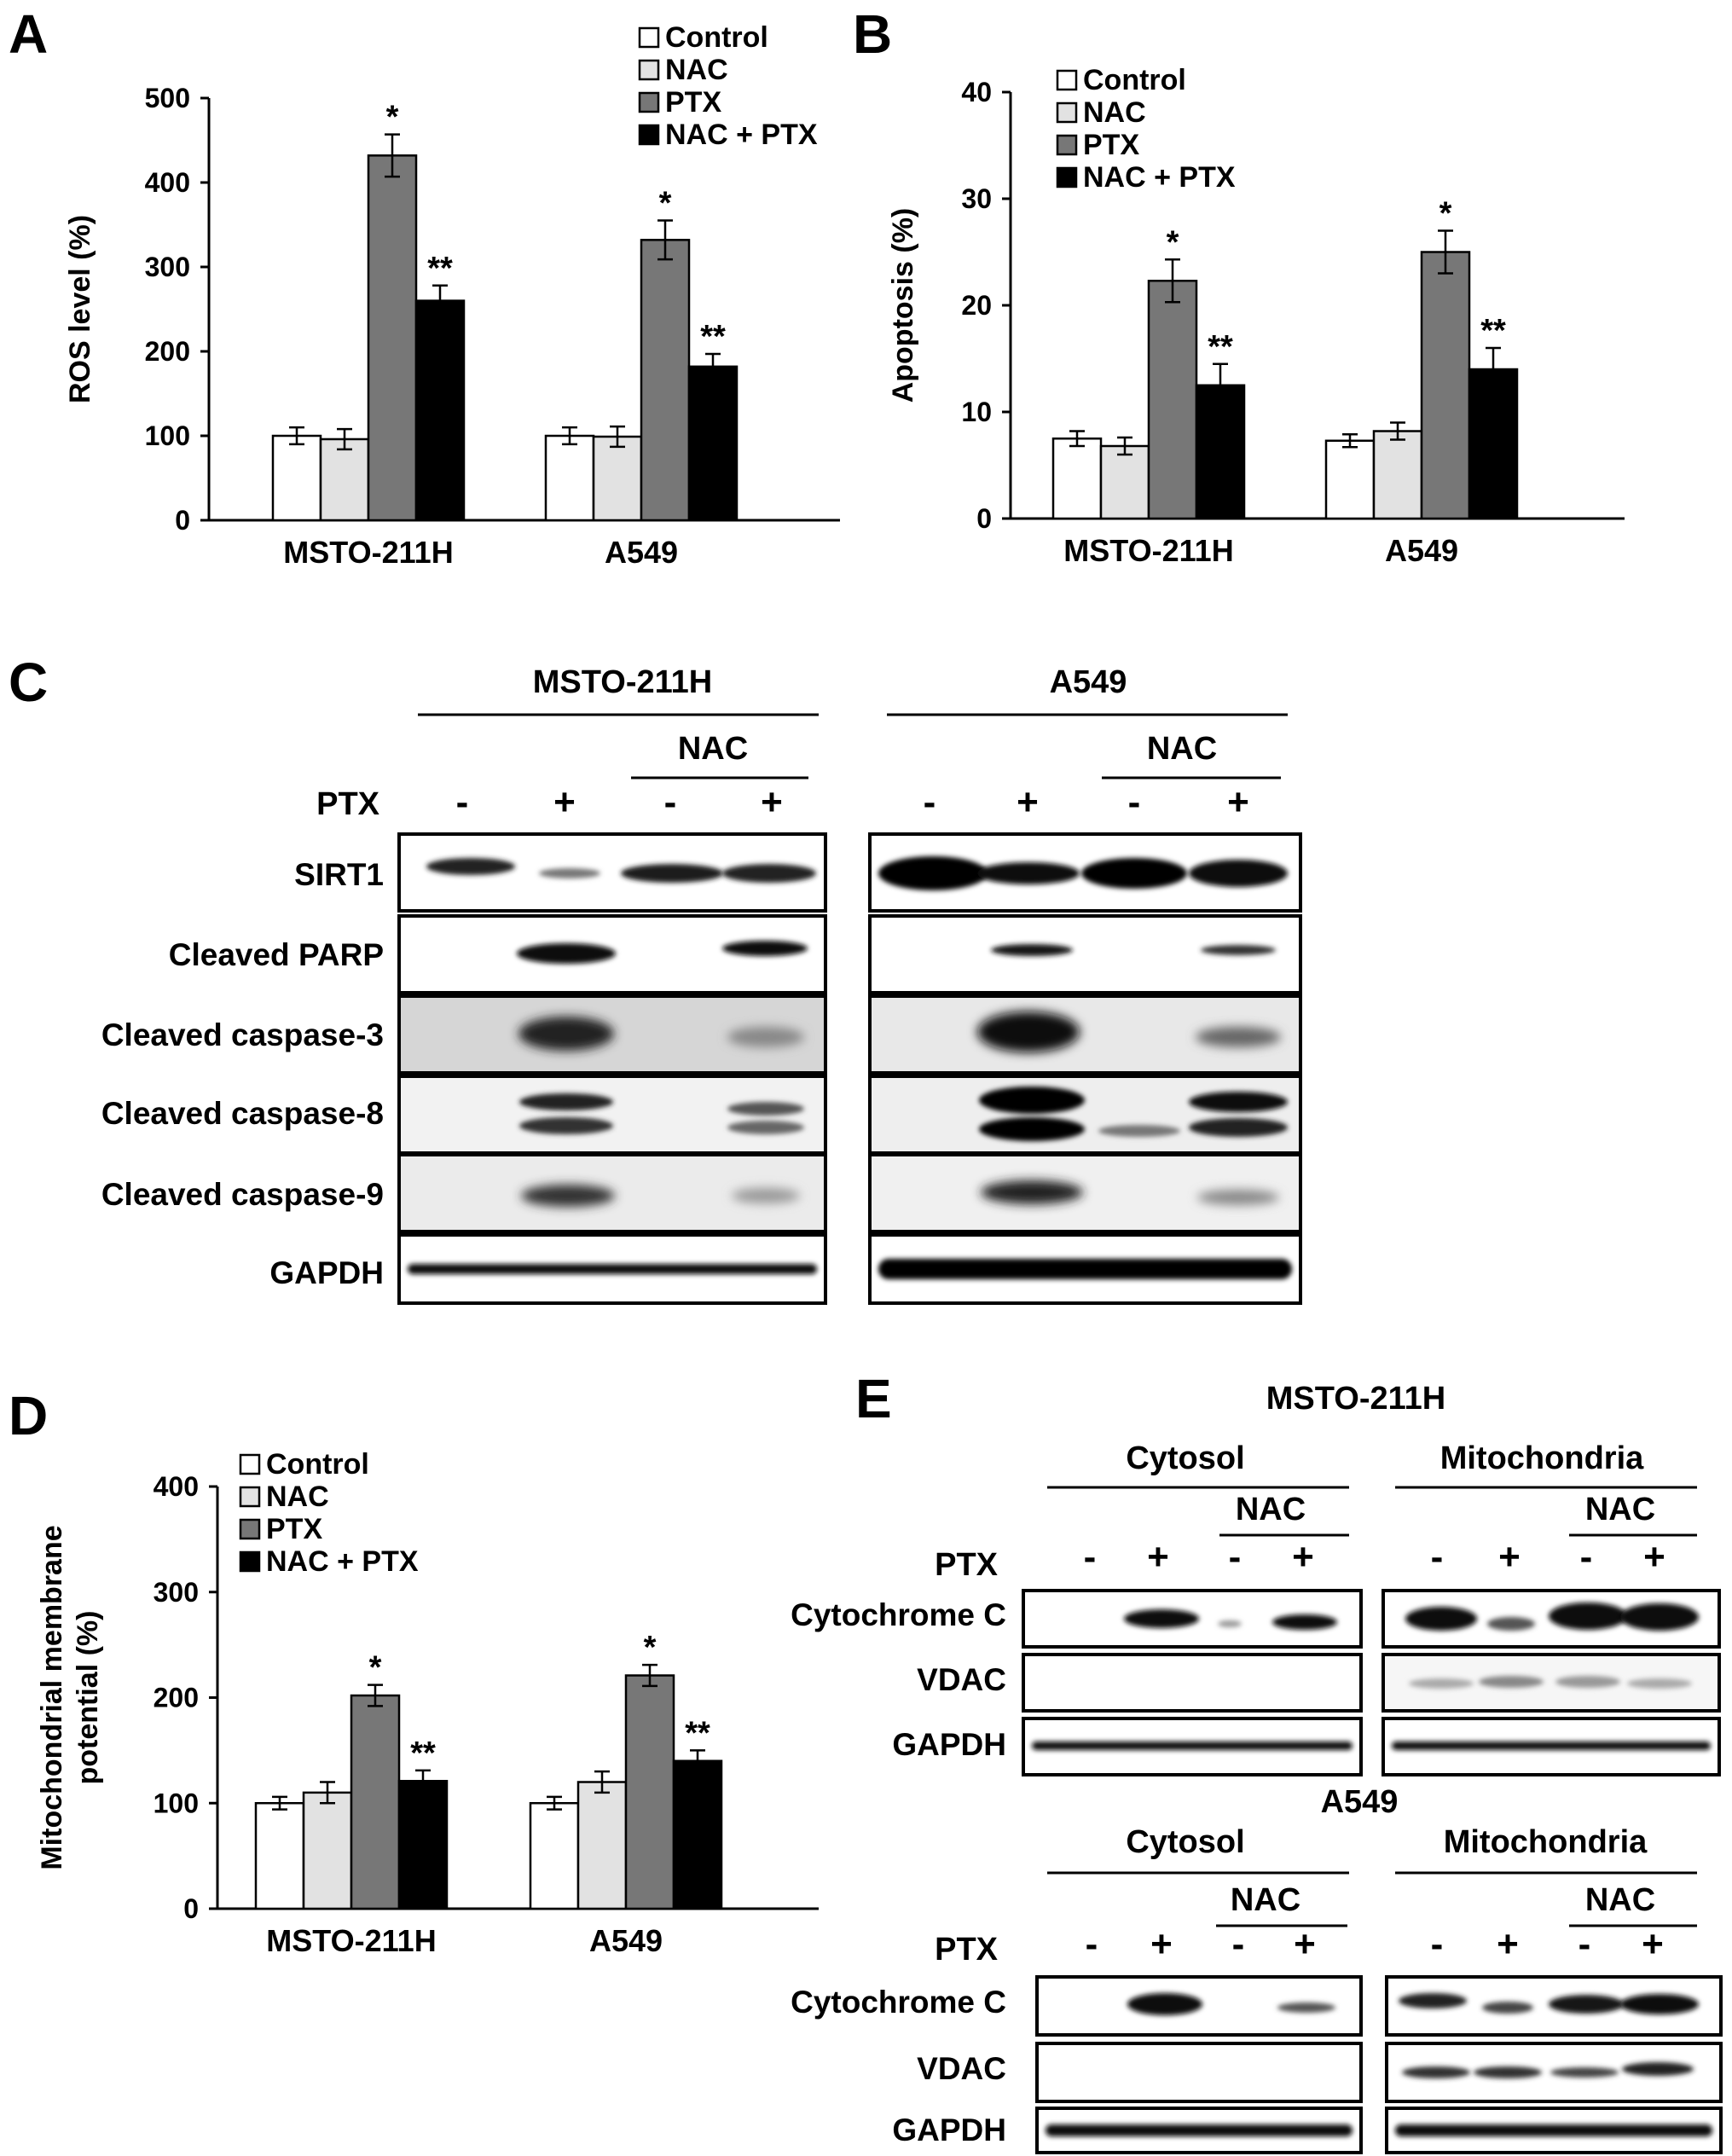 The image size is (1732, 2156). Describe the element at coordinates (1111, 145) in the screenshot. I see `legend-label: PTX` at that location.